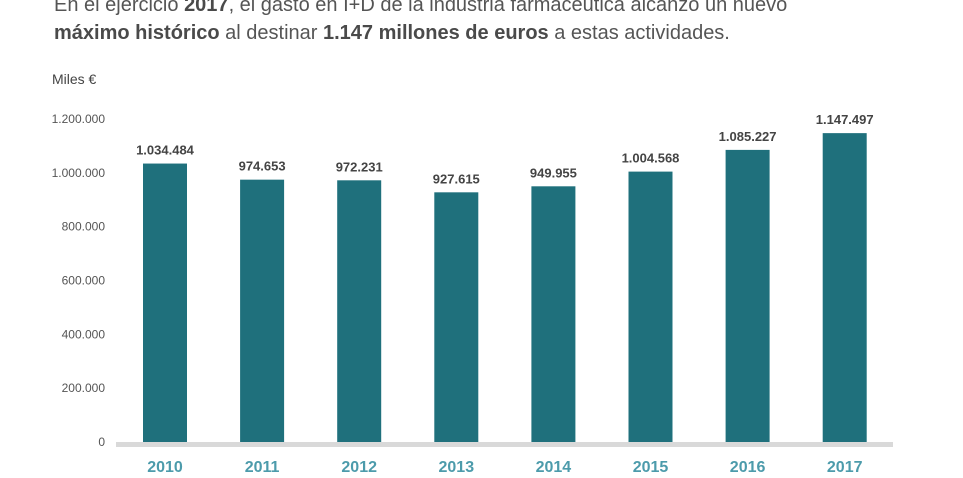 This screenshot has width=963, height=478. I want to click on data-label: 1.085.227, so click(748, 136).